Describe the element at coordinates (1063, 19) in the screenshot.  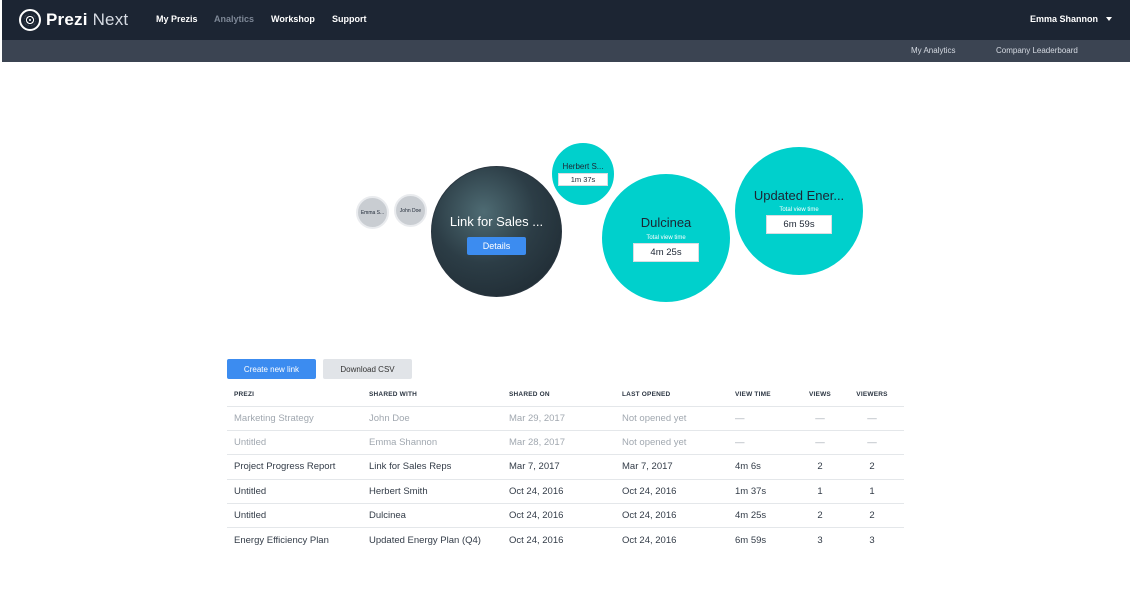
I see `user-menu: Emma Shannon` at that location.